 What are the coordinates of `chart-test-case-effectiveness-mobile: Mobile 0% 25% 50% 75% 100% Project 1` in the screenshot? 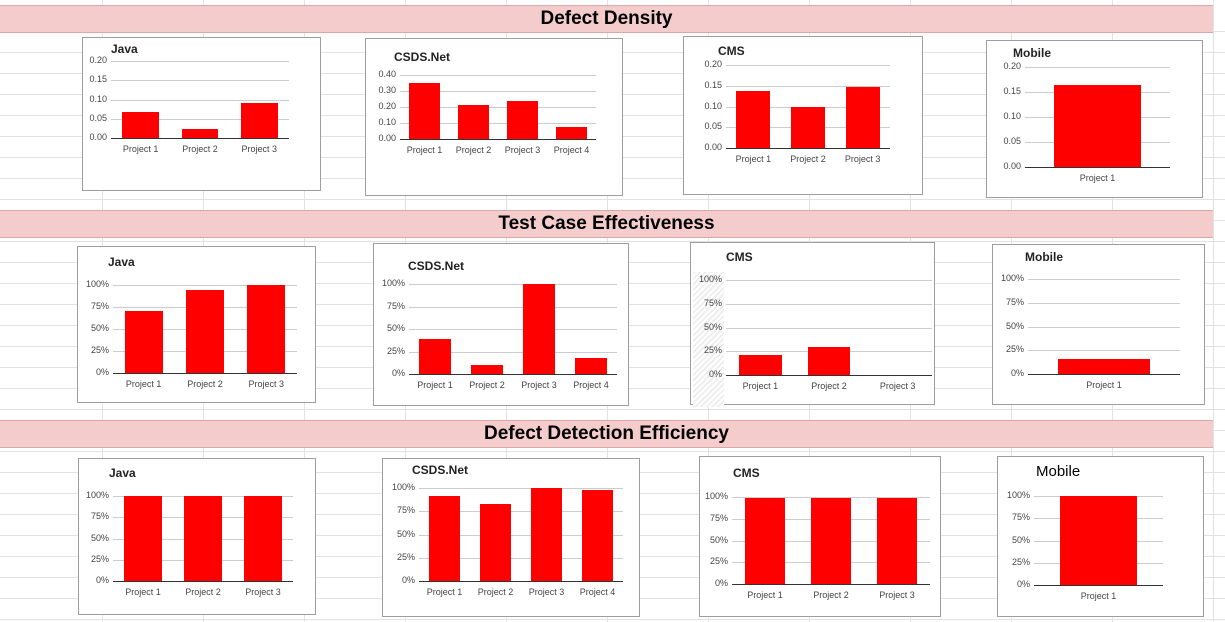 It's located at (1098, 324).